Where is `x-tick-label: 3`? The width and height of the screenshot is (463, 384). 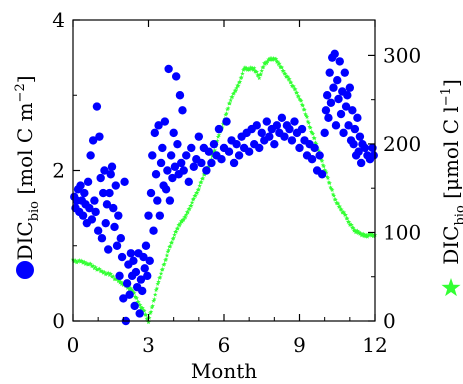
x-tick-label: 3 is located at coordinates (148, 345).